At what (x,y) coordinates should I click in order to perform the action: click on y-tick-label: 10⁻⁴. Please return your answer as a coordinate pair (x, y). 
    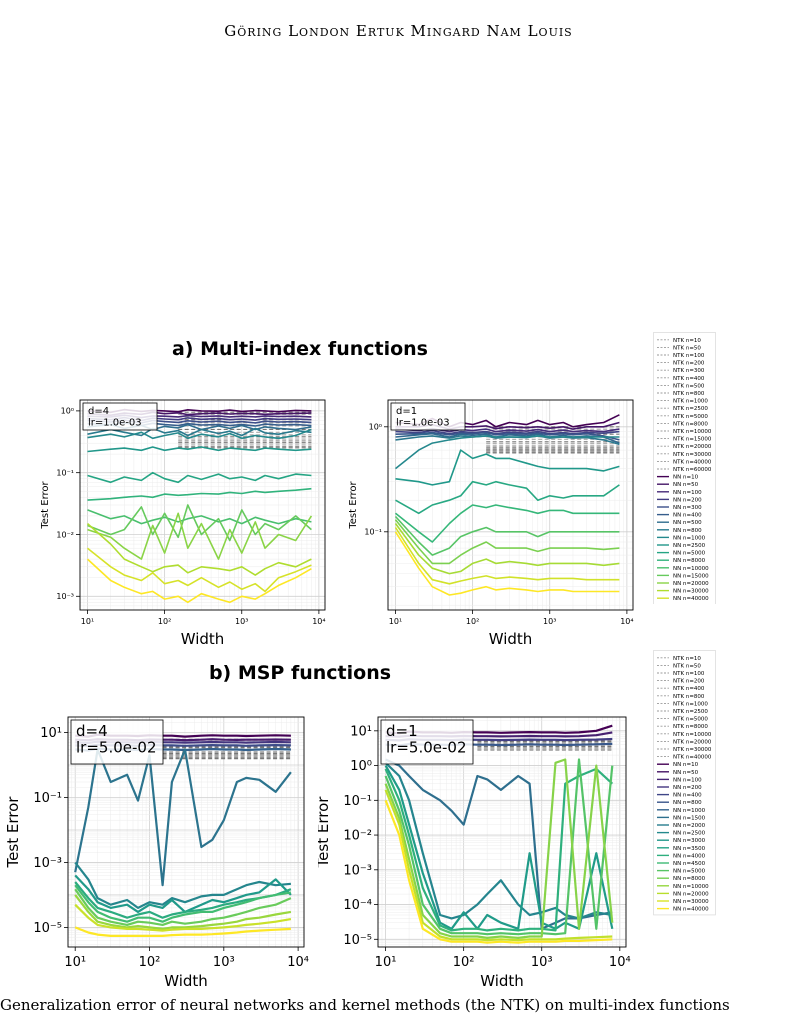
    Looking at the image, I should click on (357, 905).